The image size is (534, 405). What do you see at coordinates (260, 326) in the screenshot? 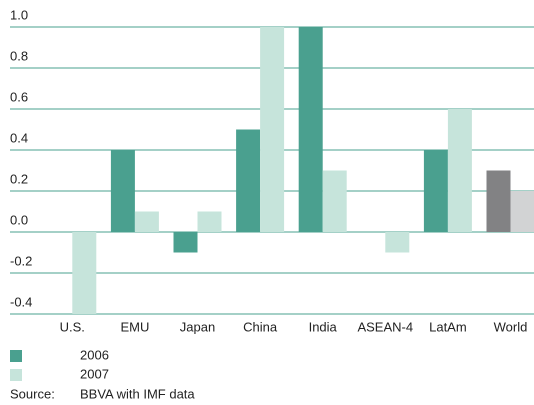
I see `x-tick-label: China` at bounding box center [260, 326].